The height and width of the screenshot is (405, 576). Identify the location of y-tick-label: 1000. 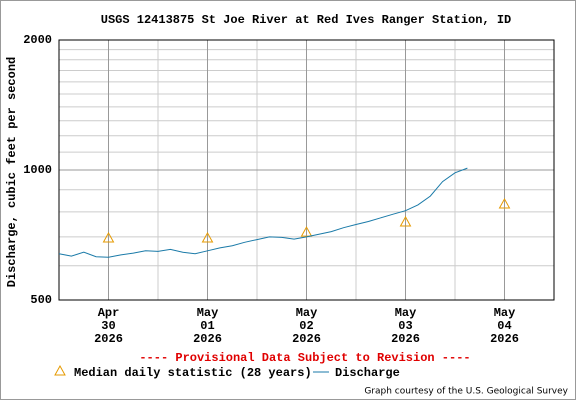
(37, 170).